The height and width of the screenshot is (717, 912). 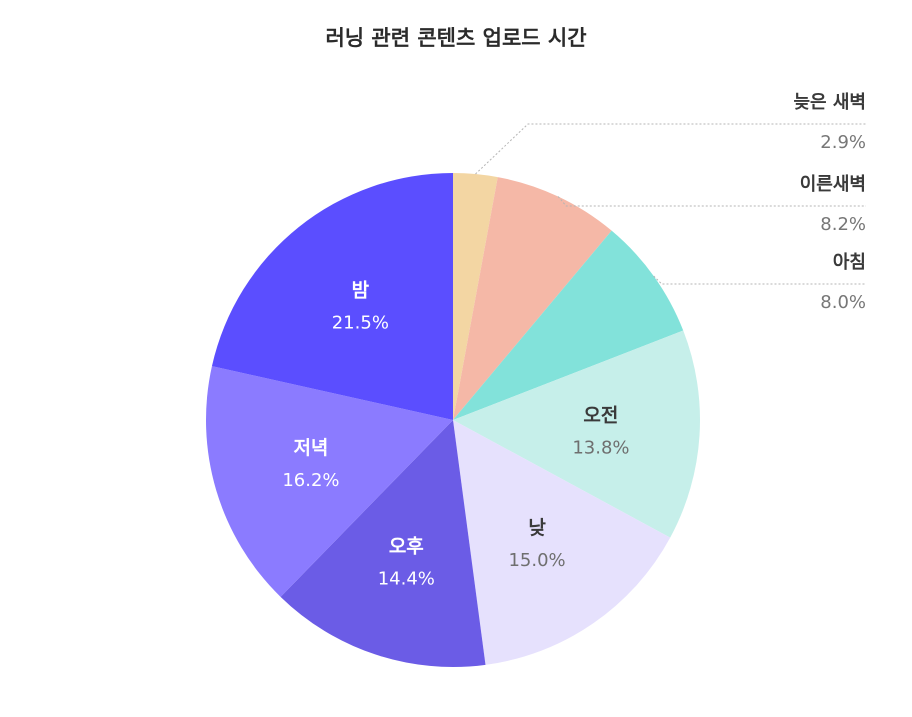 What do you see at coordinates (310, 448) in the screenshot?
I see `slice-label-6: 저녁` at bounding box center [310, 448].